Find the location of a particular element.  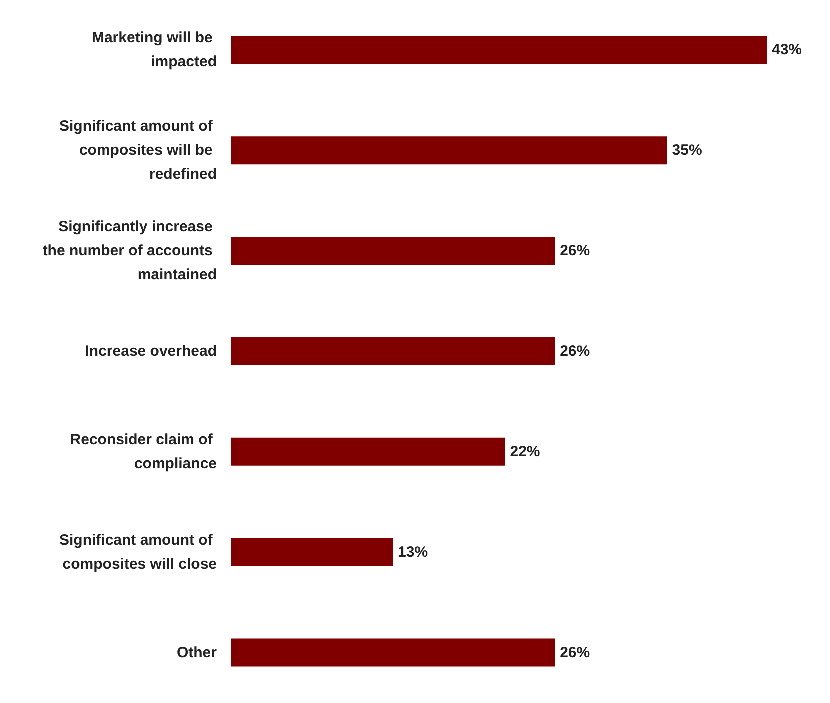

data-label: 22% is located at coordinates (525, 451).